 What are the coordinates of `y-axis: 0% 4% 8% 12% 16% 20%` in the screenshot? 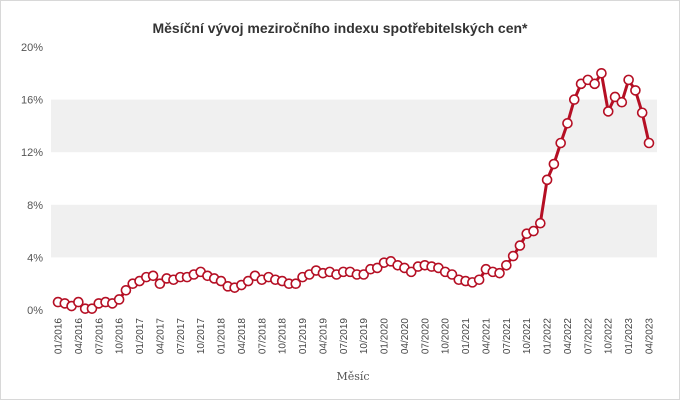 It's located at (32, 179).